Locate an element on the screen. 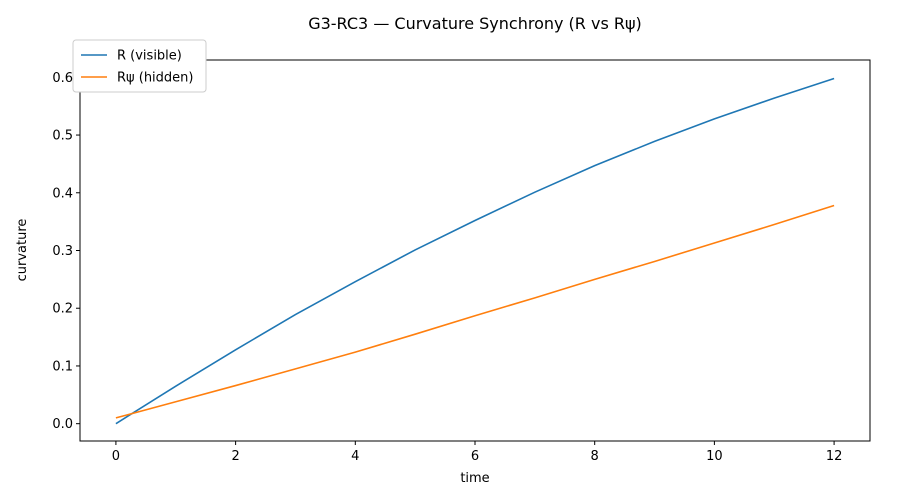 This screenshot has height=500, width=900. y-tick-label: 0.5 is located at coordinates (62, 136).